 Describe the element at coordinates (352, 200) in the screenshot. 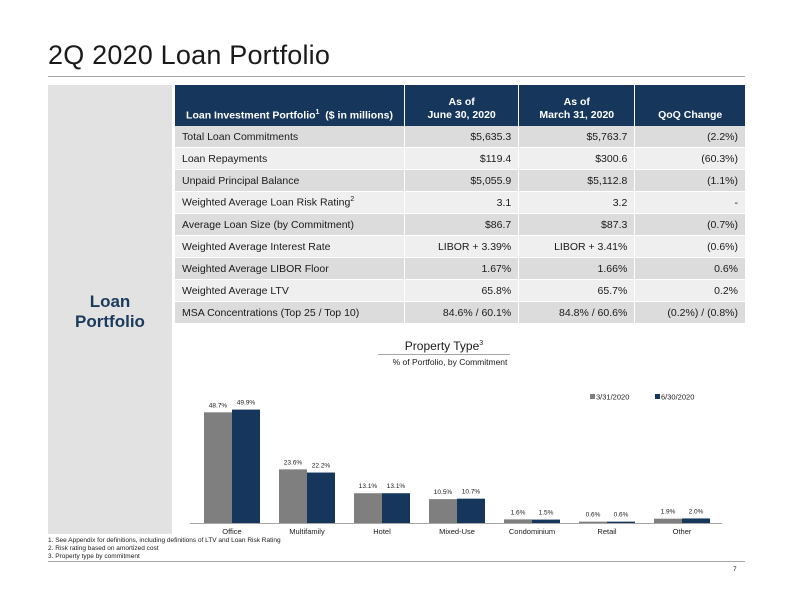

I see `row-label-sup: 2` at that location.